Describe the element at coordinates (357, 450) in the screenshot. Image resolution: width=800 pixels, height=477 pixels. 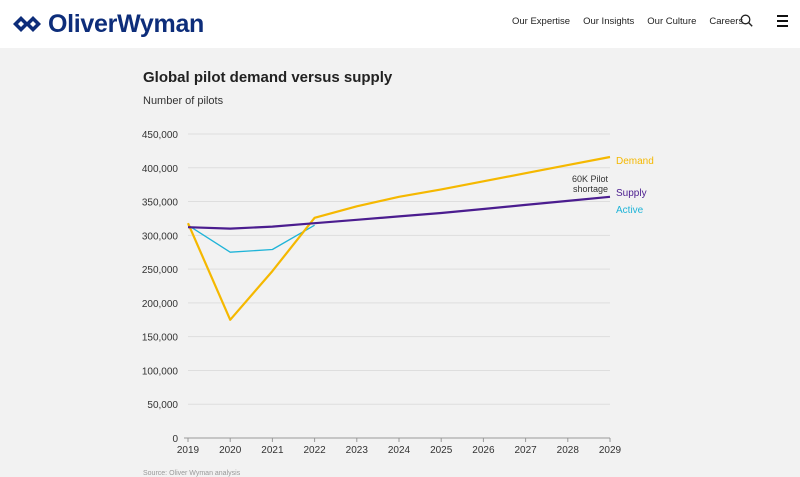
I see `x-tick-label: 2023` at that location.